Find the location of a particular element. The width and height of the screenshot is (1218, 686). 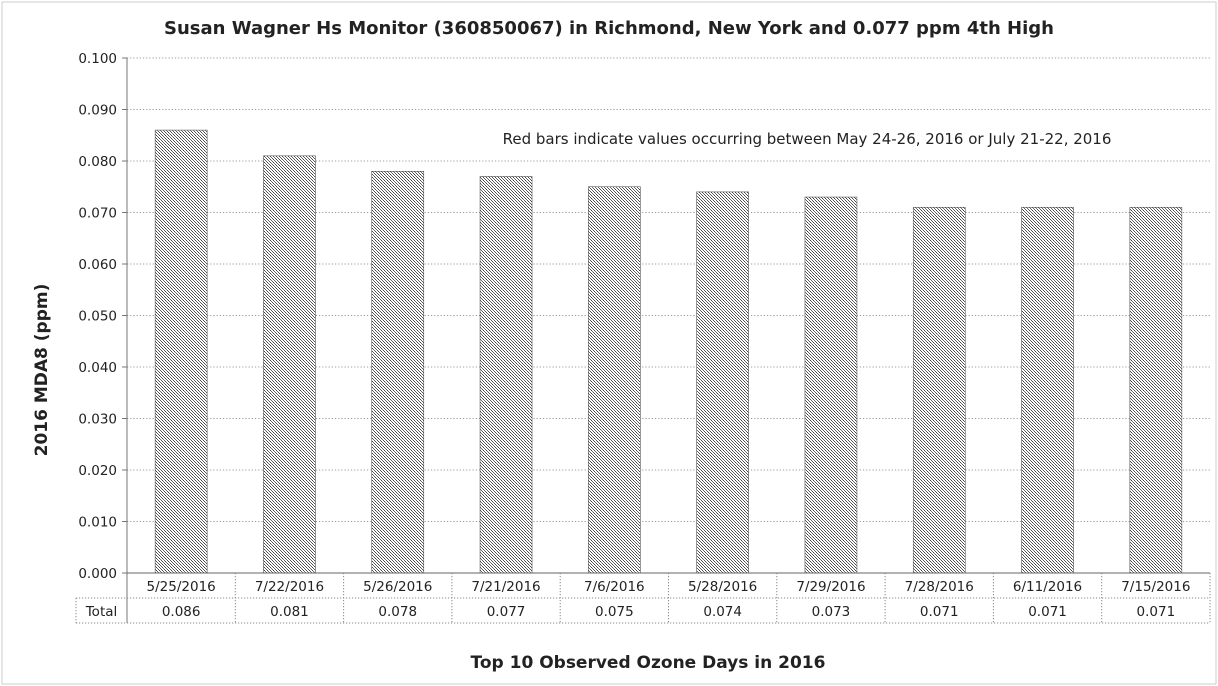

data-label: 0.074 is located at coordinates (722, 612).